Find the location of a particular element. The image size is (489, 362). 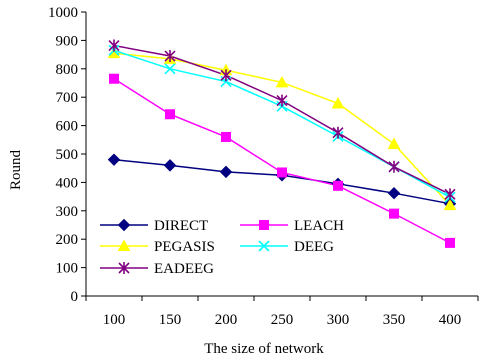

legend-marker-pegasis is located at coordinates (124, 245).